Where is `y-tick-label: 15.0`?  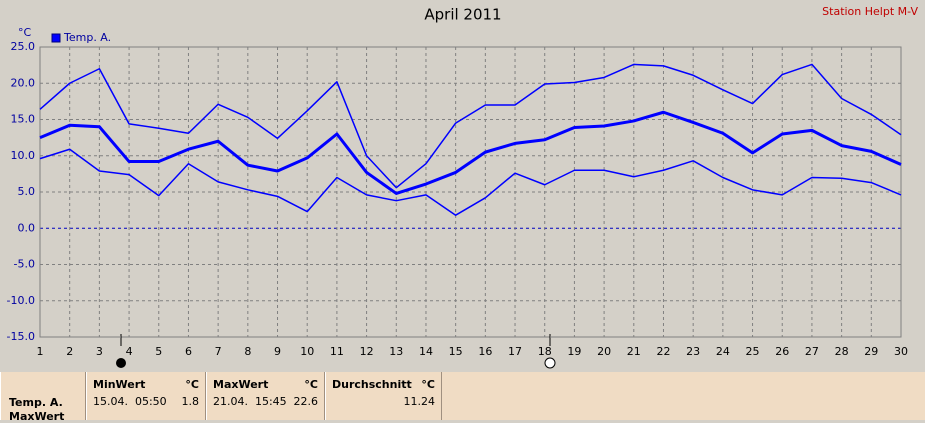
y-tick-label: 15.0 is located at coordinates (23, 119).